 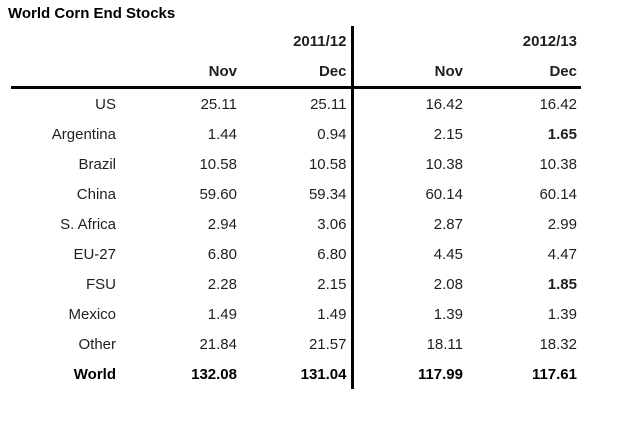 I want to click on table-row: Brazil 10.58 10.58 10.38 10.38, so click(x=296, y=164).